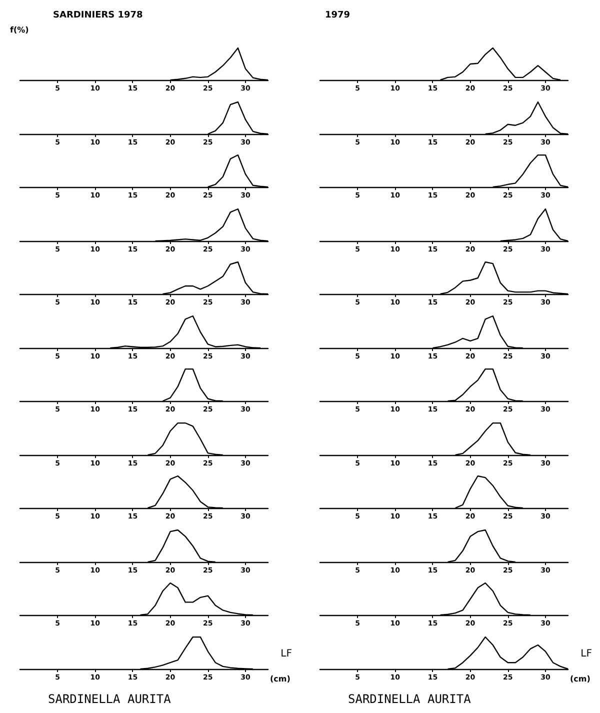 The height and width of the screenshot is (713, 600). What do you see at coordinates (337, 15) in the screenshot?
I see `chart-title: 1979` at bounding box center [337, 15].